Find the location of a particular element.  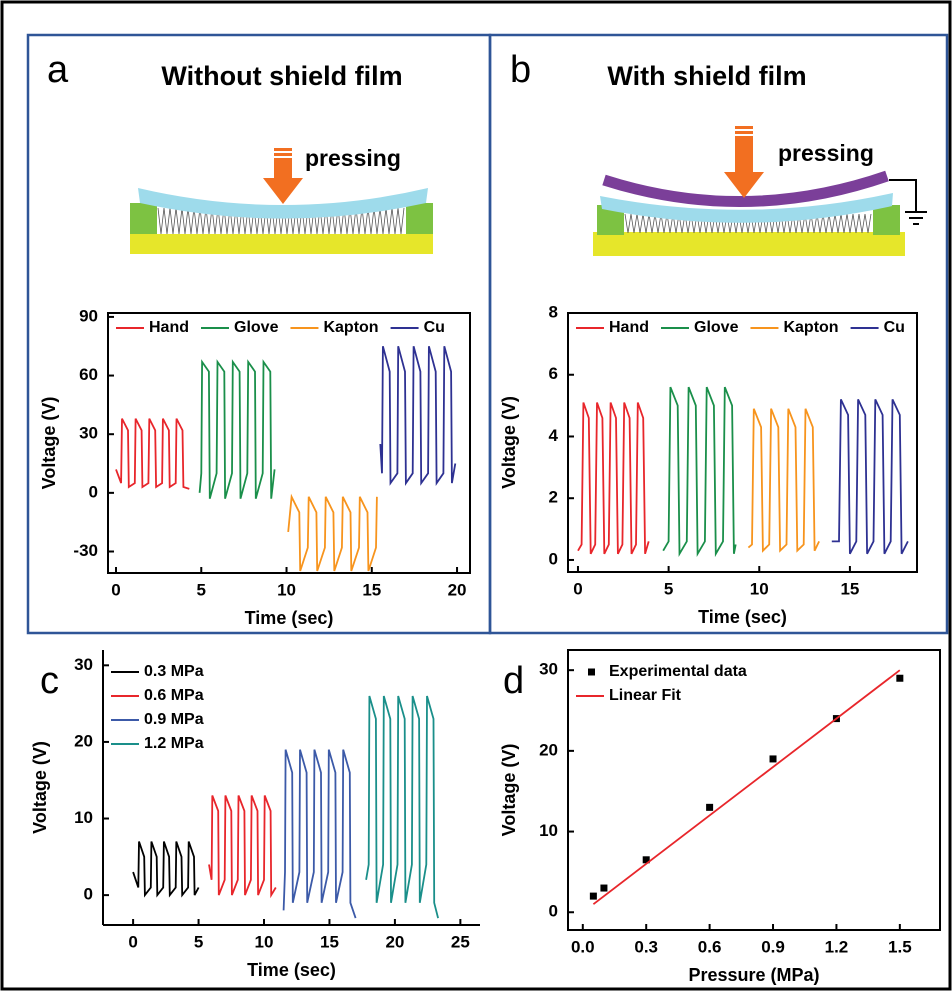

arrow-shaft is located at coordinates (744, 154).